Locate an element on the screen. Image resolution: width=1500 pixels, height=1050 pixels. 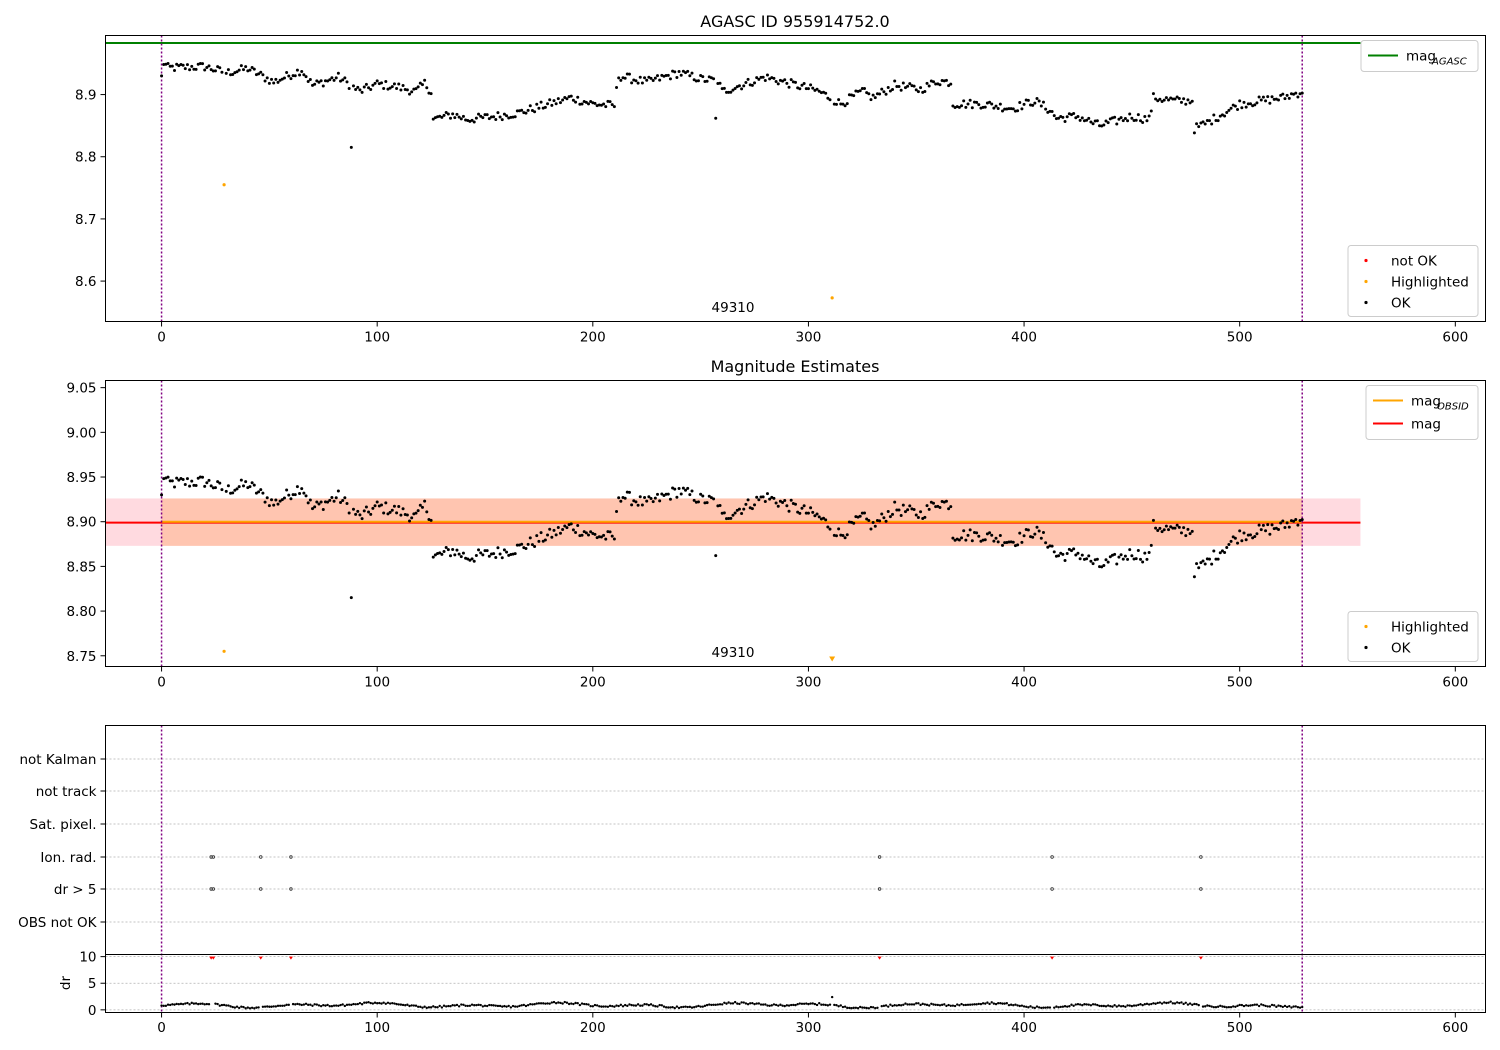
highlighted-point is located at coordinates (832, 298).